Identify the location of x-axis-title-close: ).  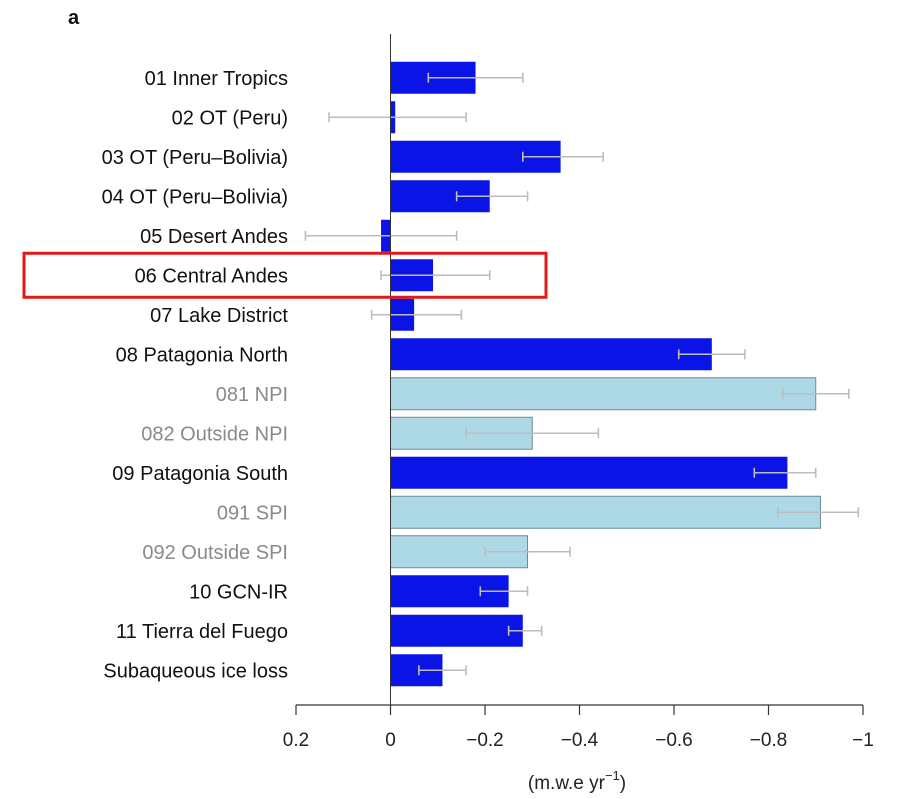
(623, 783).